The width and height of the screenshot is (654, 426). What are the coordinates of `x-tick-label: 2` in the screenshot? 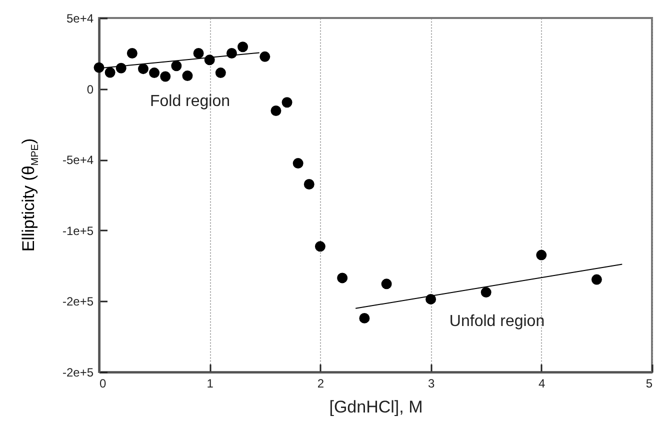 It's located at (320, 383).